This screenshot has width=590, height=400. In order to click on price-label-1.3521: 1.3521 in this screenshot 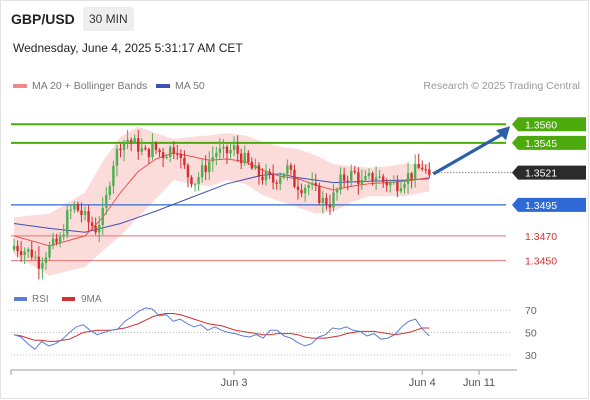, I will do `click(549, 172)`.